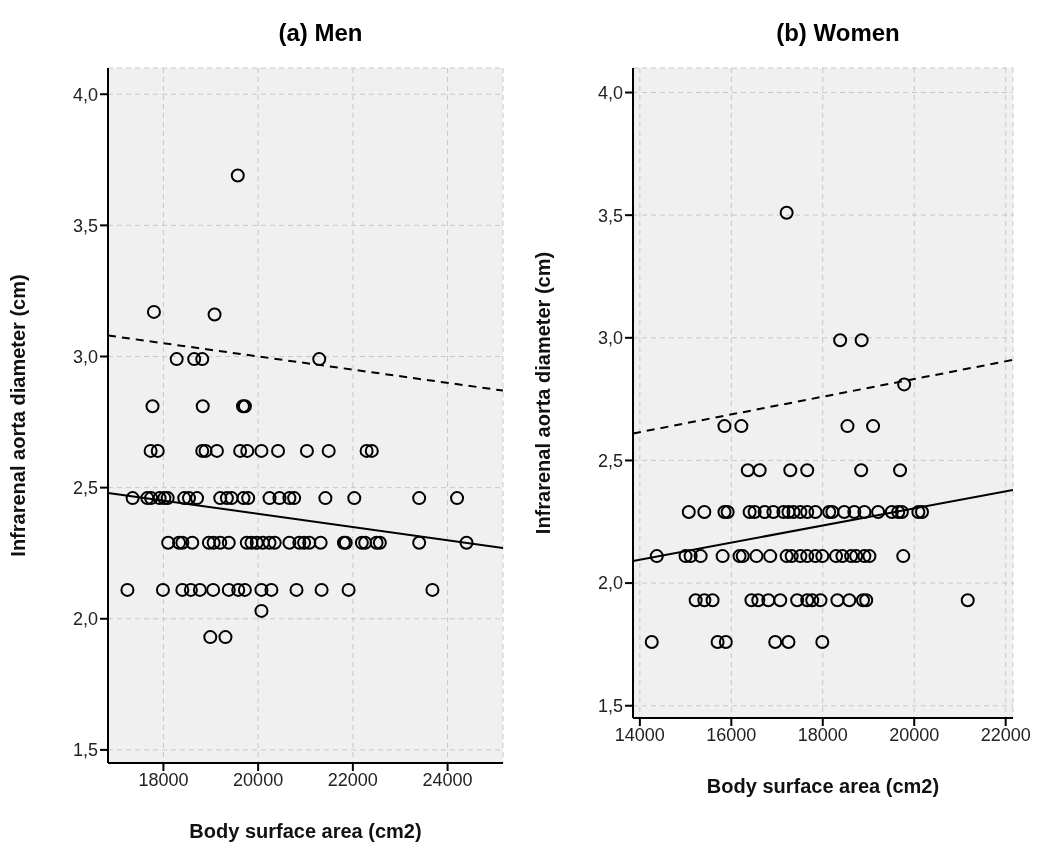  Describe the element at coordinates (447, 779) in the screenshot. I see `x-tick-label: 24000` at that location.